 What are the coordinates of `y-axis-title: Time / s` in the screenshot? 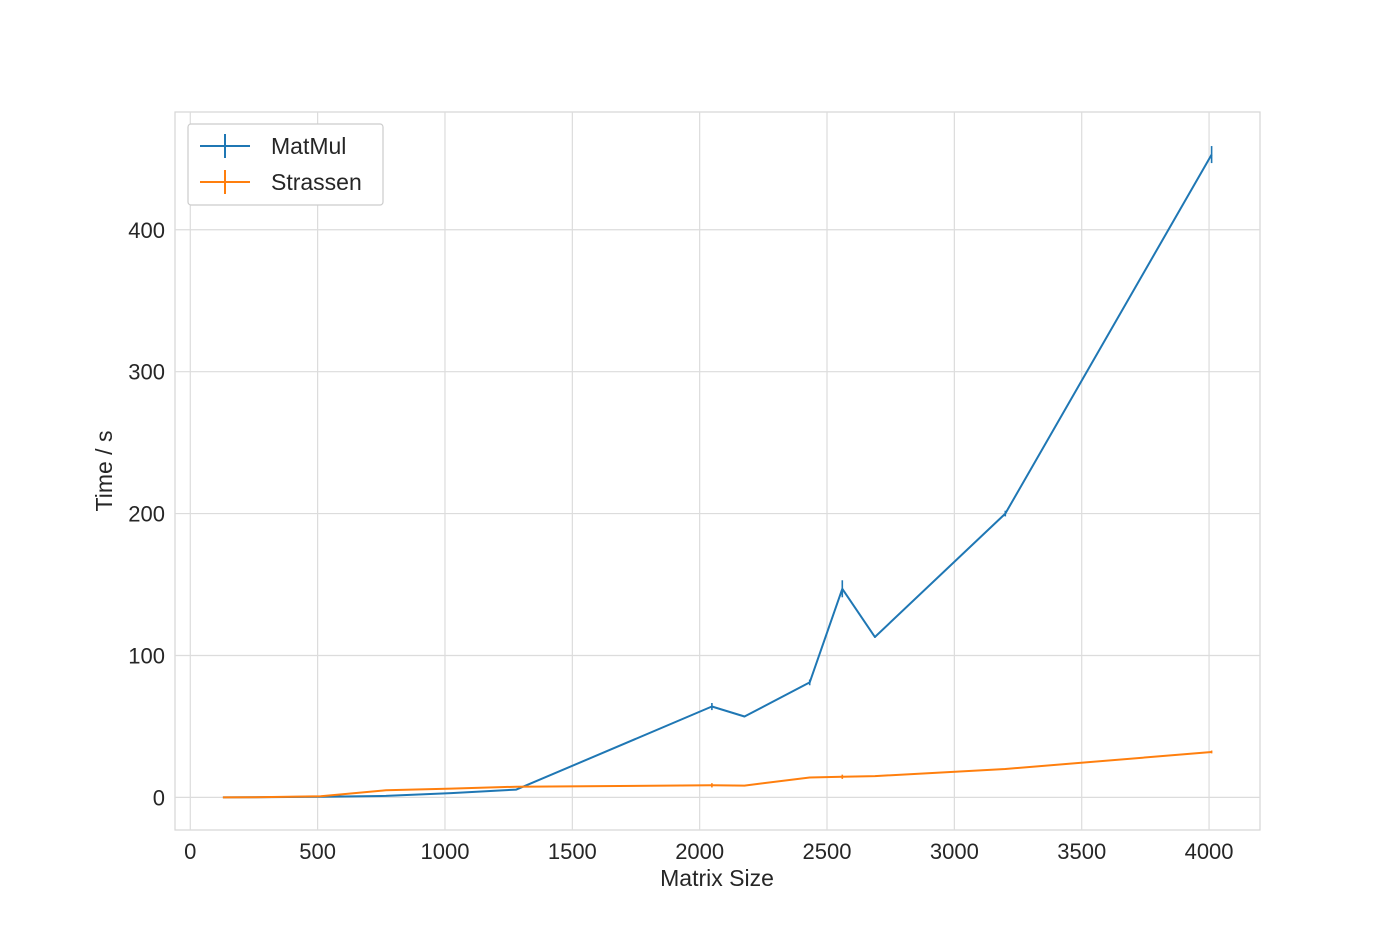 It's located at (104, 471).